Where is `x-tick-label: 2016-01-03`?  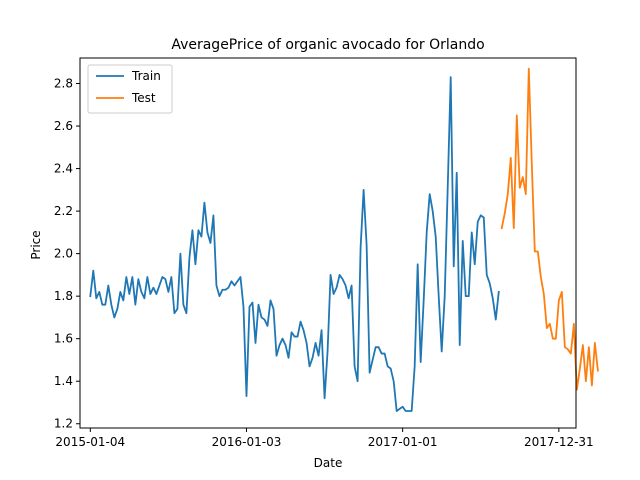
x-tick-label: 2016-01-03 is located at coordinates (247, 442).